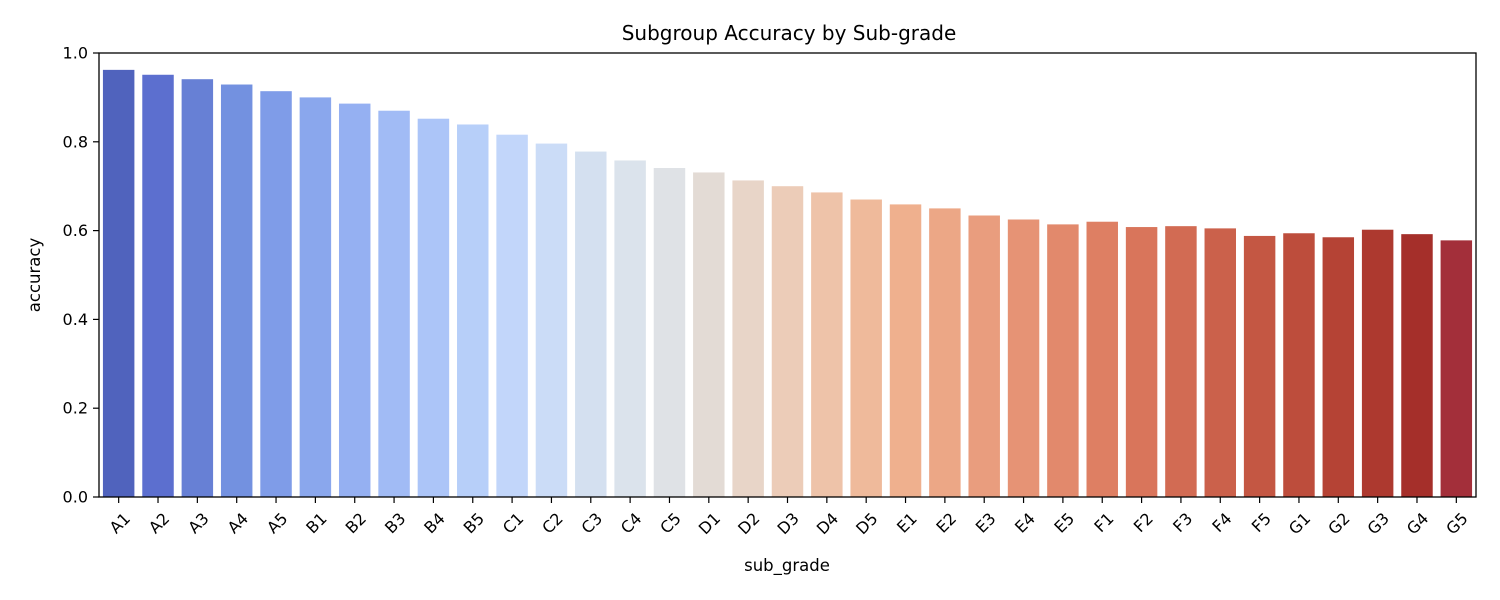  I want to click on x-tick-label: D1, so click(709, 523).